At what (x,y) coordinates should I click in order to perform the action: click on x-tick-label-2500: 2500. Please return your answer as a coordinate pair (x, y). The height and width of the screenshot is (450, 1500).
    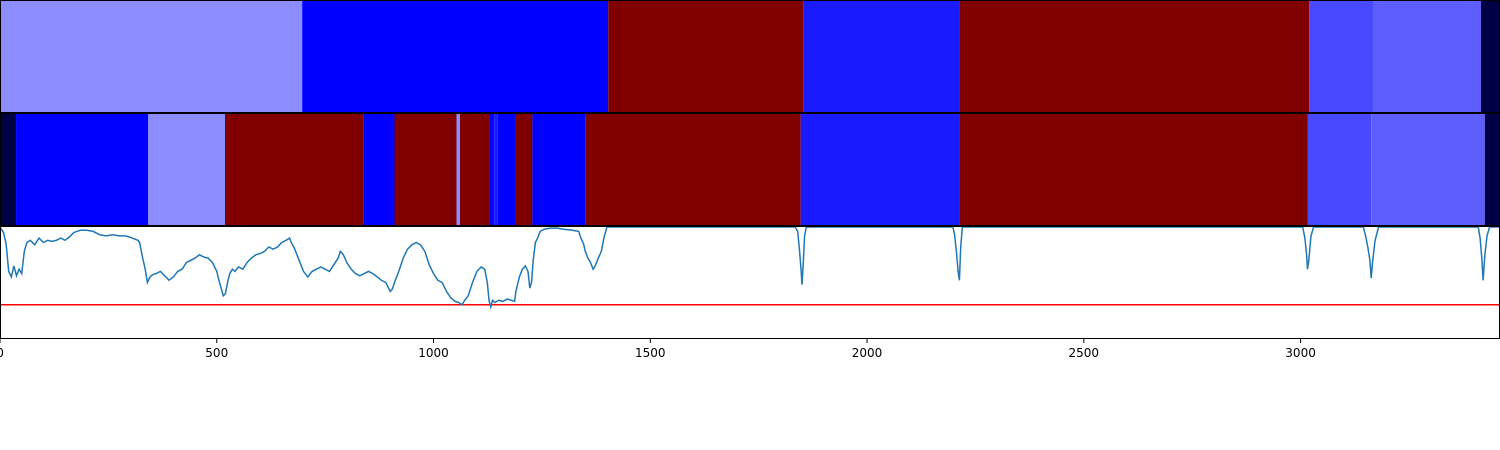
    Looking at the image, I should click on (1084, 353).